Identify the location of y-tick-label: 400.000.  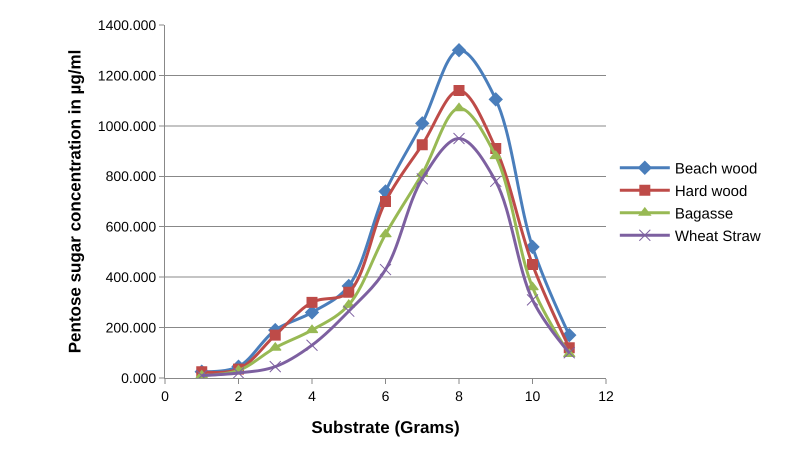
(131, 277).